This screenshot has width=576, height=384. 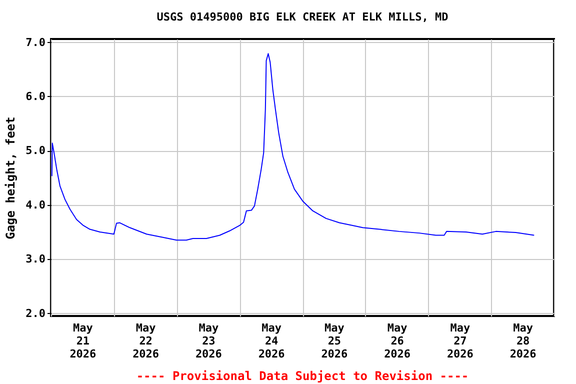 I want to click on x-tick-label: May 23 2026, so click(x=208, y=341).